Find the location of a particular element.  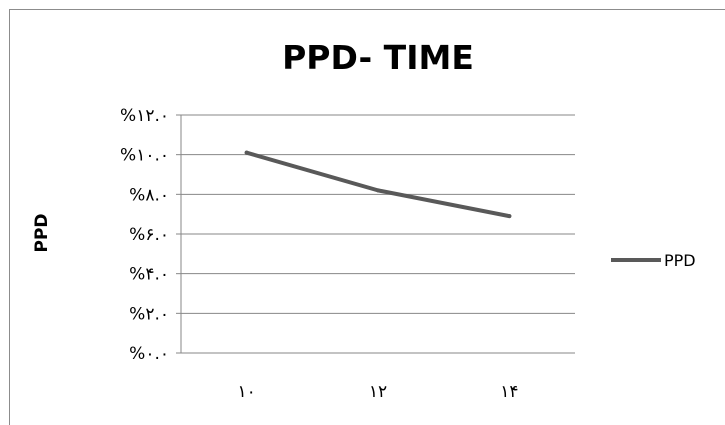

x-tick-label: ۱۲ is located at coordinates (378, 392).